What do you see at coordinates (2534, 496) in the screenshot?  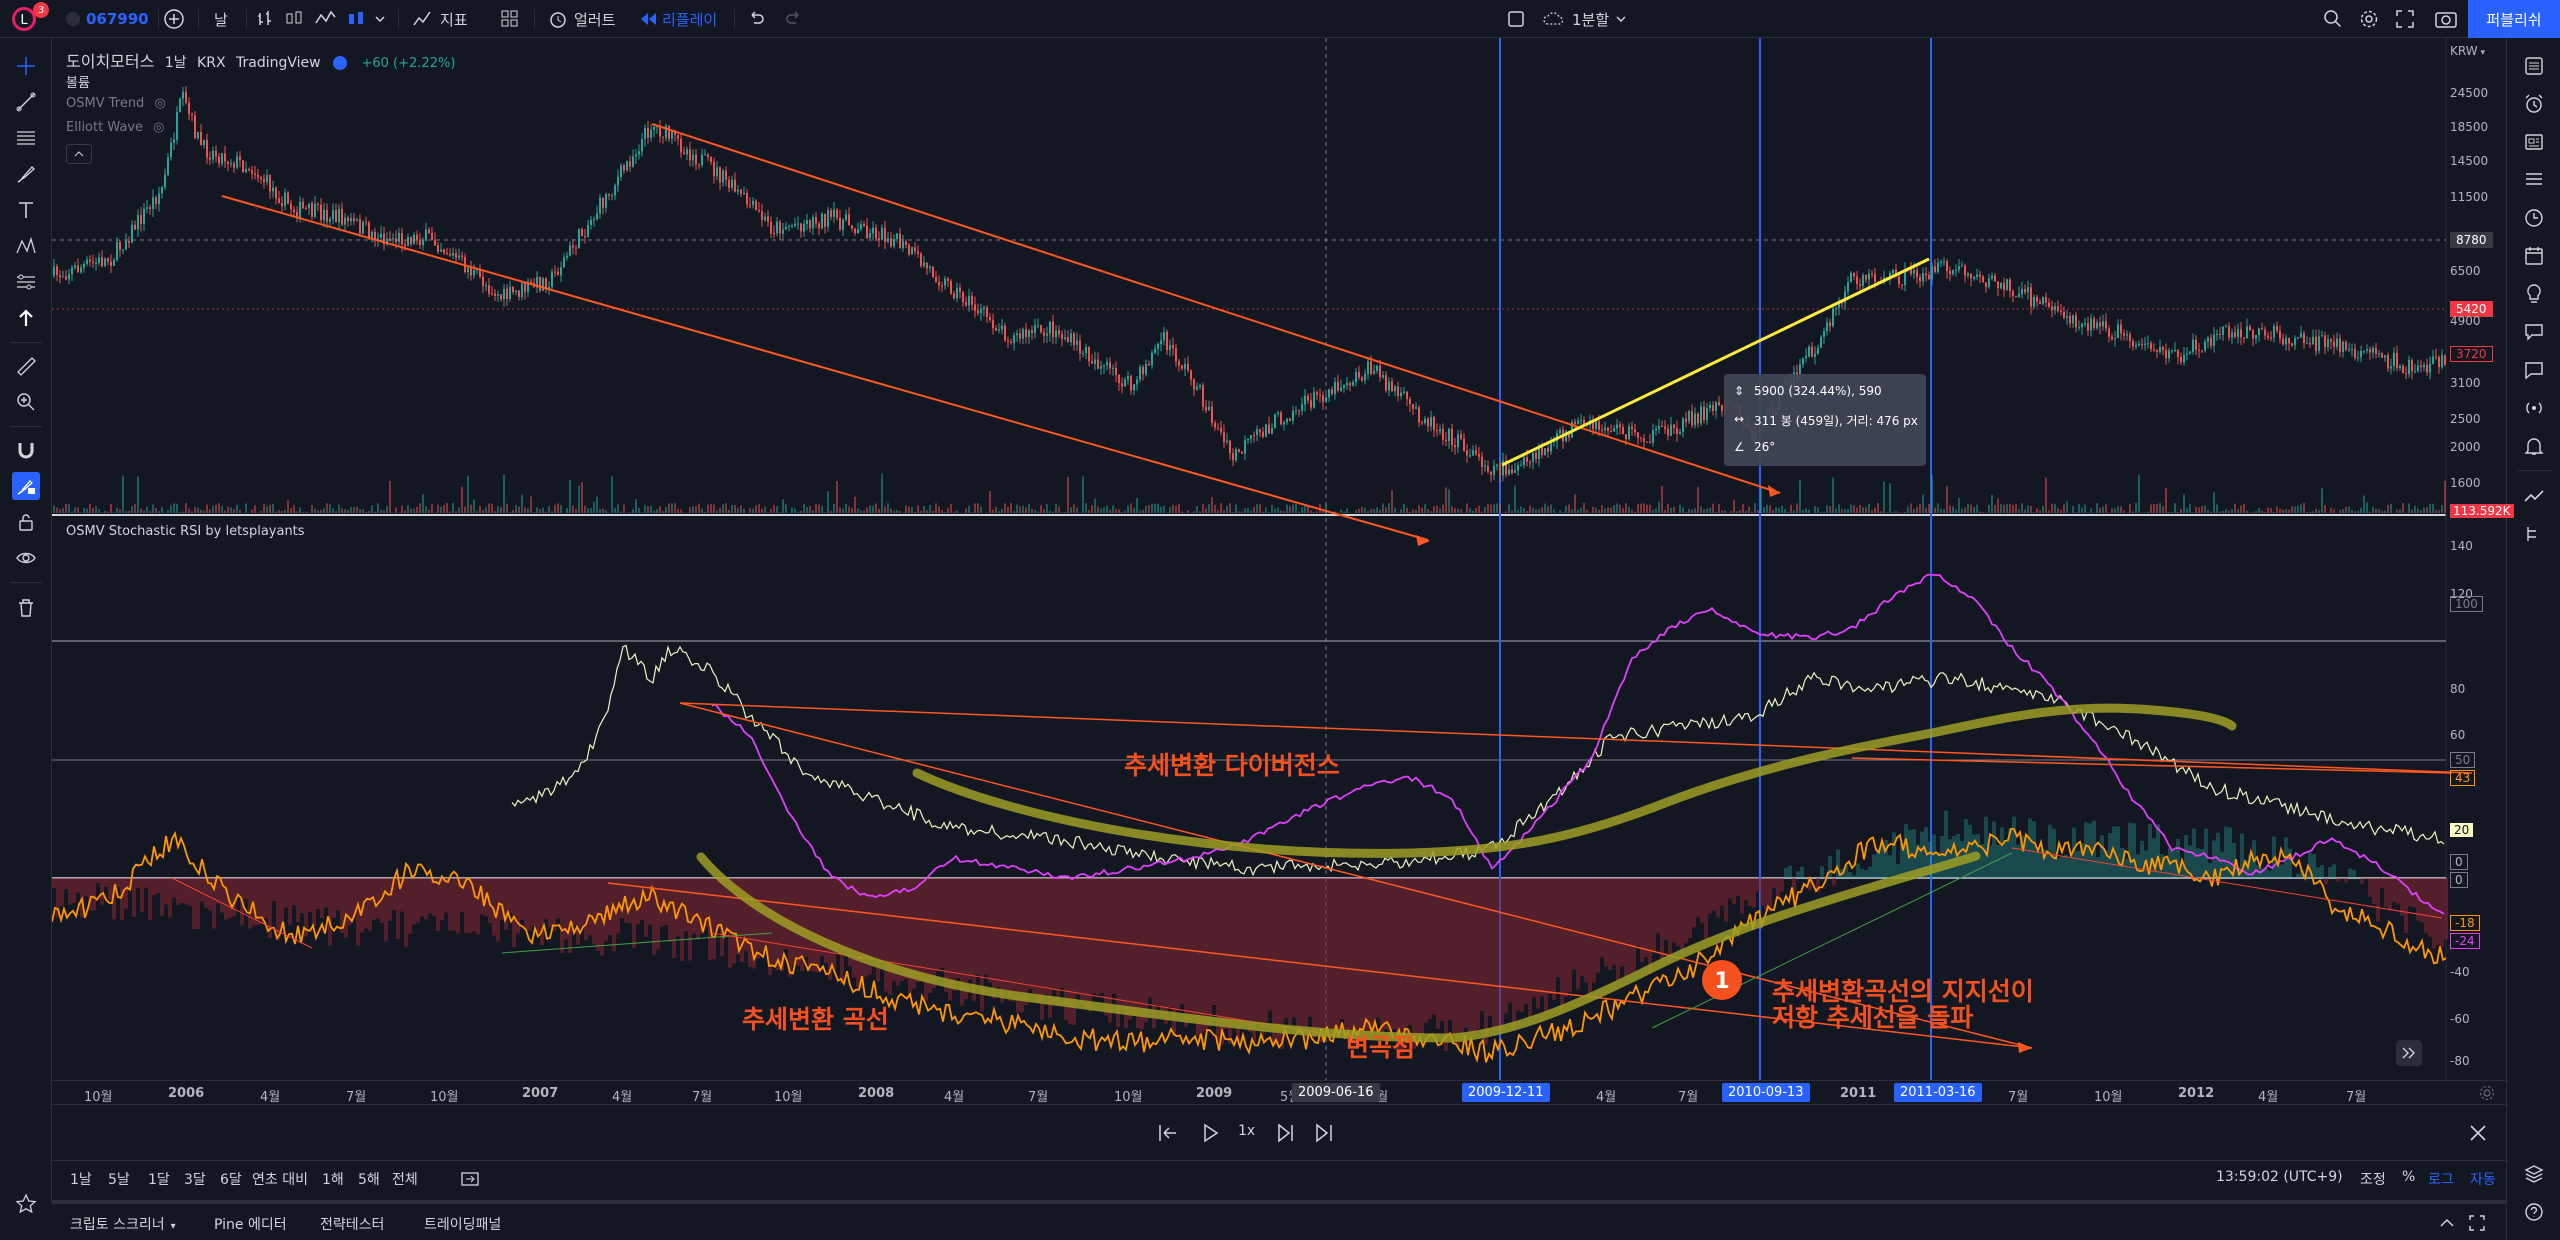 I see `pine-button` at bounding box center [2534, 496].